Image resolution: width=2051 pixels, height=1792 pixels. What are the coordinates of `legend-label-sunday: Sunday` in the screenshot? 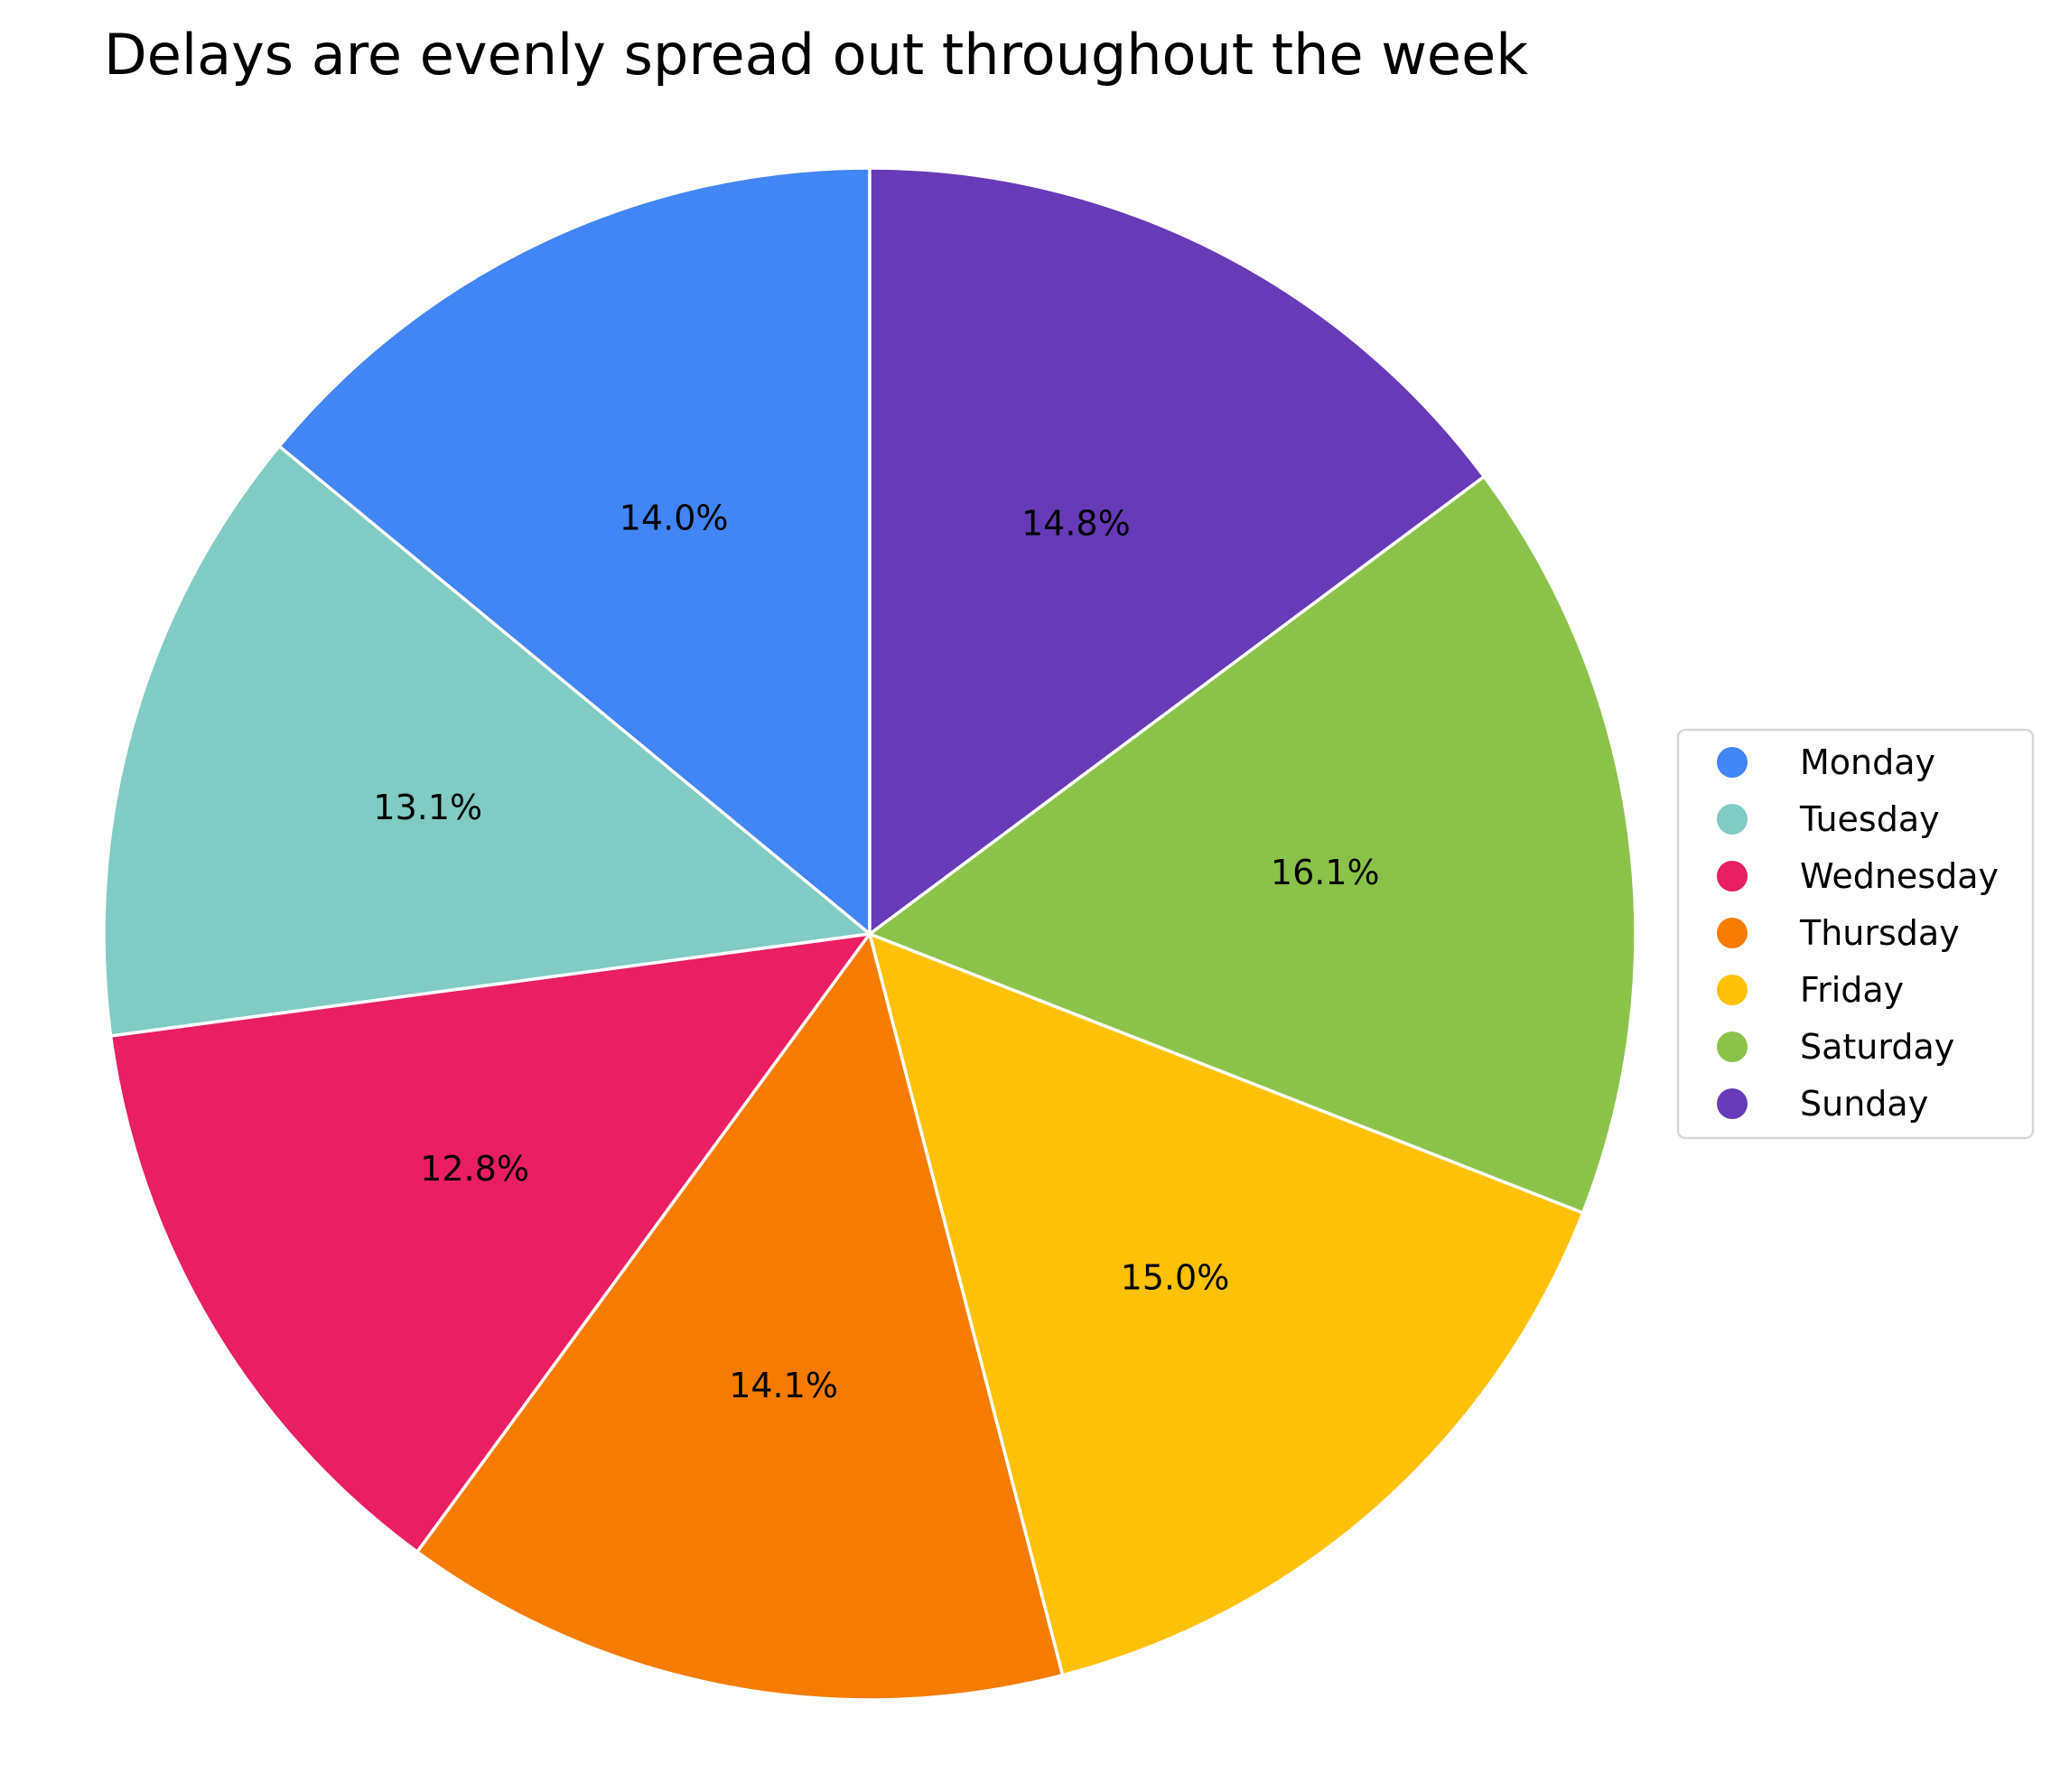 It's located at (1864, 1104).